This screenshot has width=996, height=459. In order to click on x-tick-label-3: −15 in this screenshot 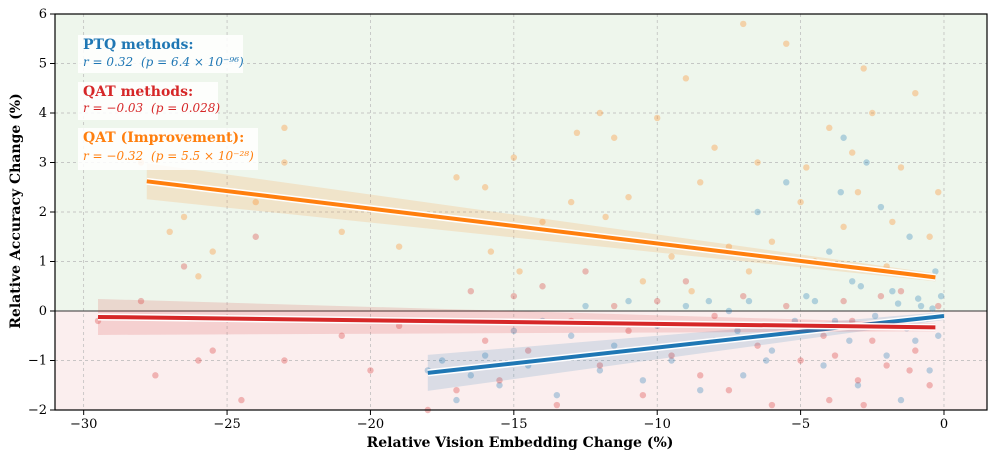, I will do `click(513, 424)`.